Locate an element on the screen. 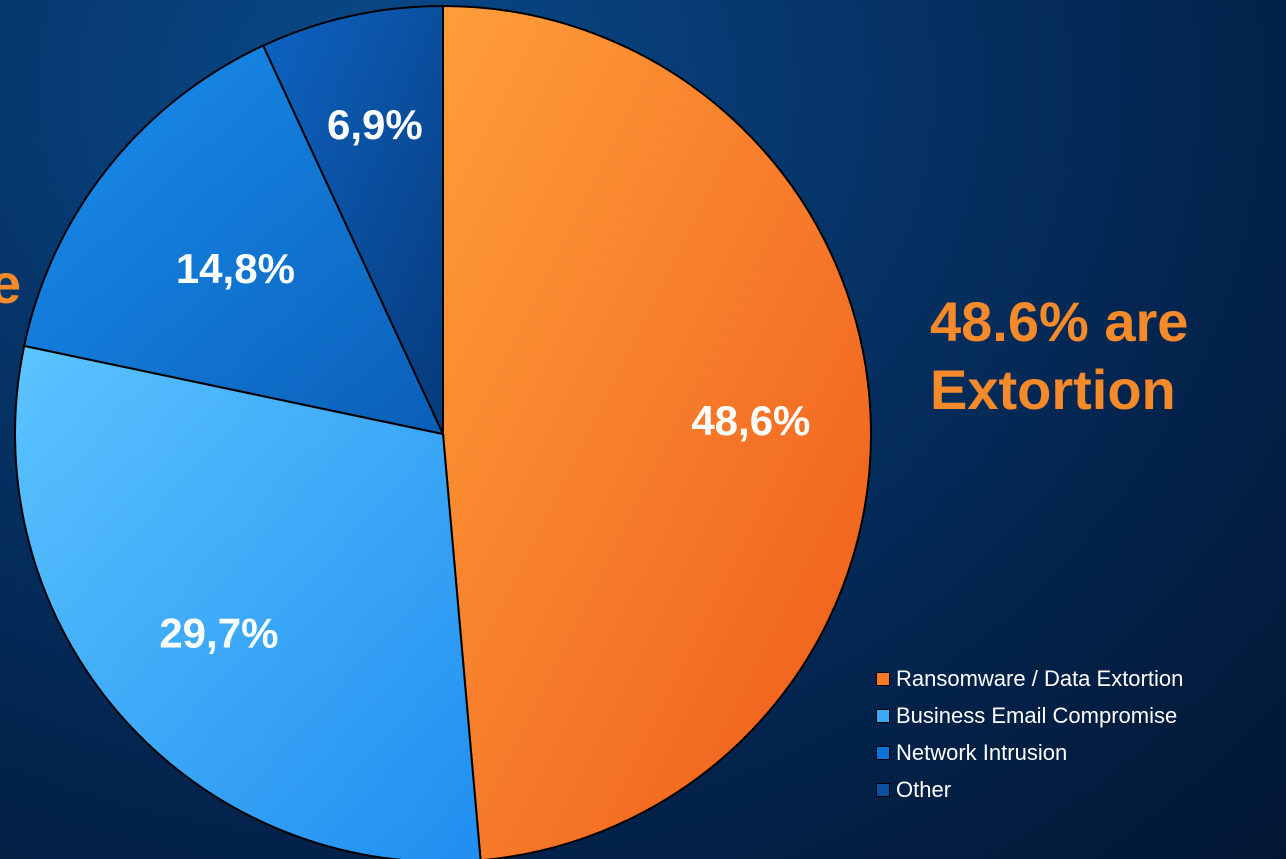 The width and height of the screenshot is (1286, 859). slice-data-label: 29,7% is located at coordinates (218, 632).